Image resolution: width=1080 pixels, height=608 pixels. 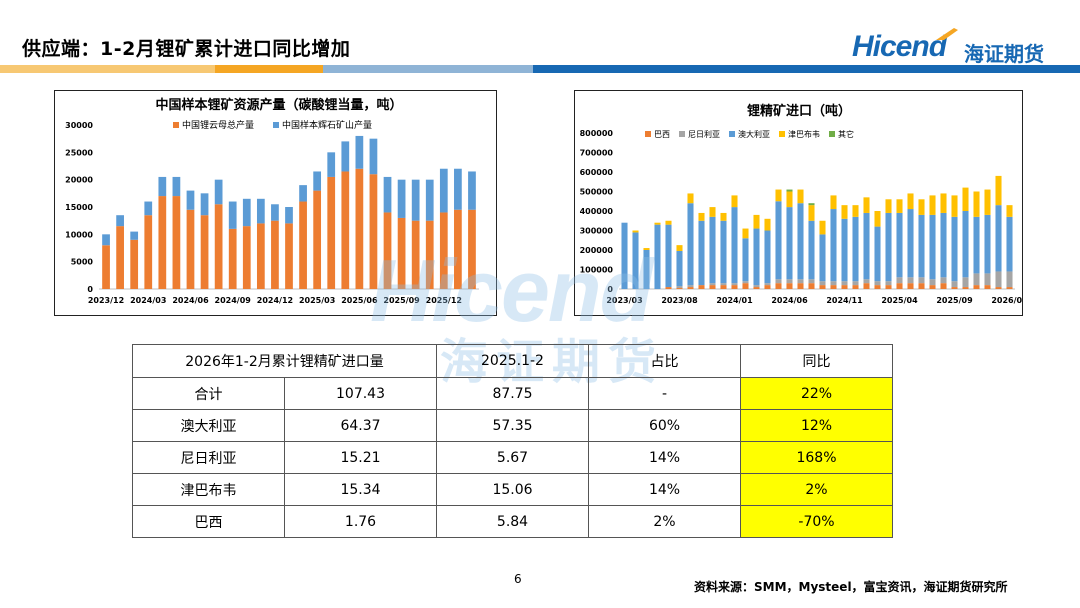 I want to click on legend-label: 巴西, so click(x=662, y=134).